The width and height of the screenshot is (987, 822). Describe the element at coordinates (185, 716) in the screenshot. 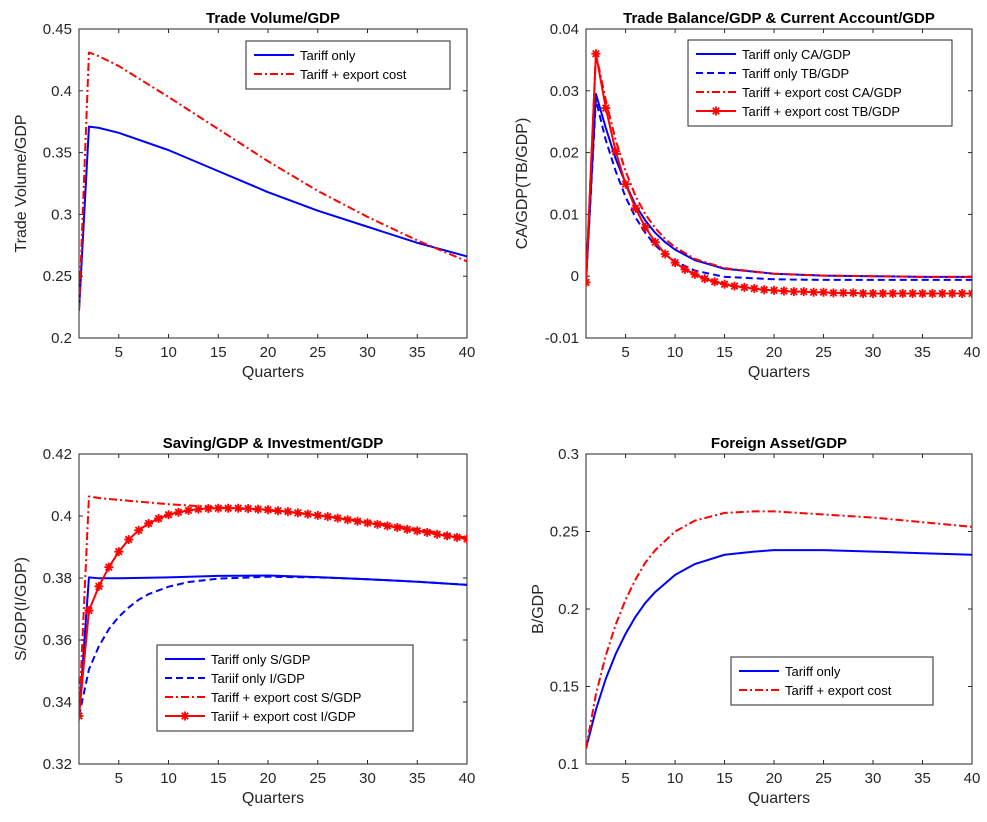

I see `legend-marker` at that location.